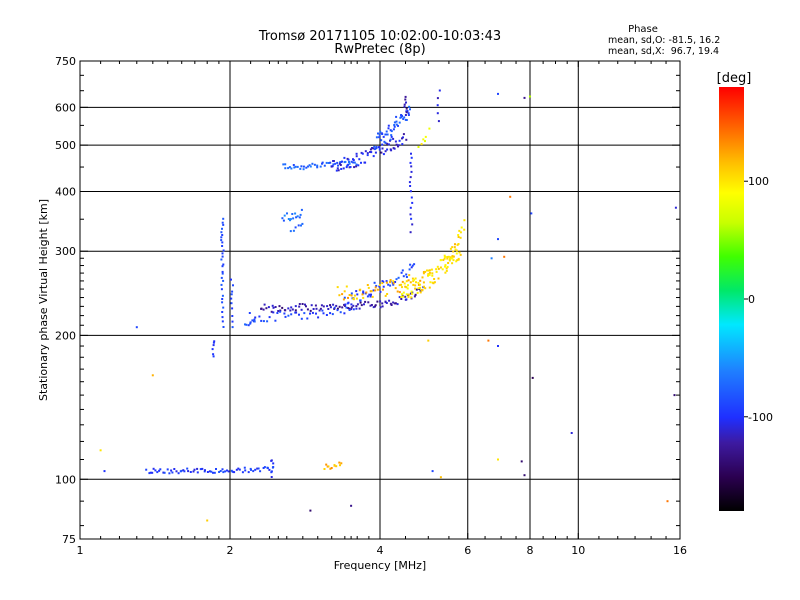  Describe the element at coordinates (578, 550) in the screenshot. I see `x-tick-label: 10` at that location.